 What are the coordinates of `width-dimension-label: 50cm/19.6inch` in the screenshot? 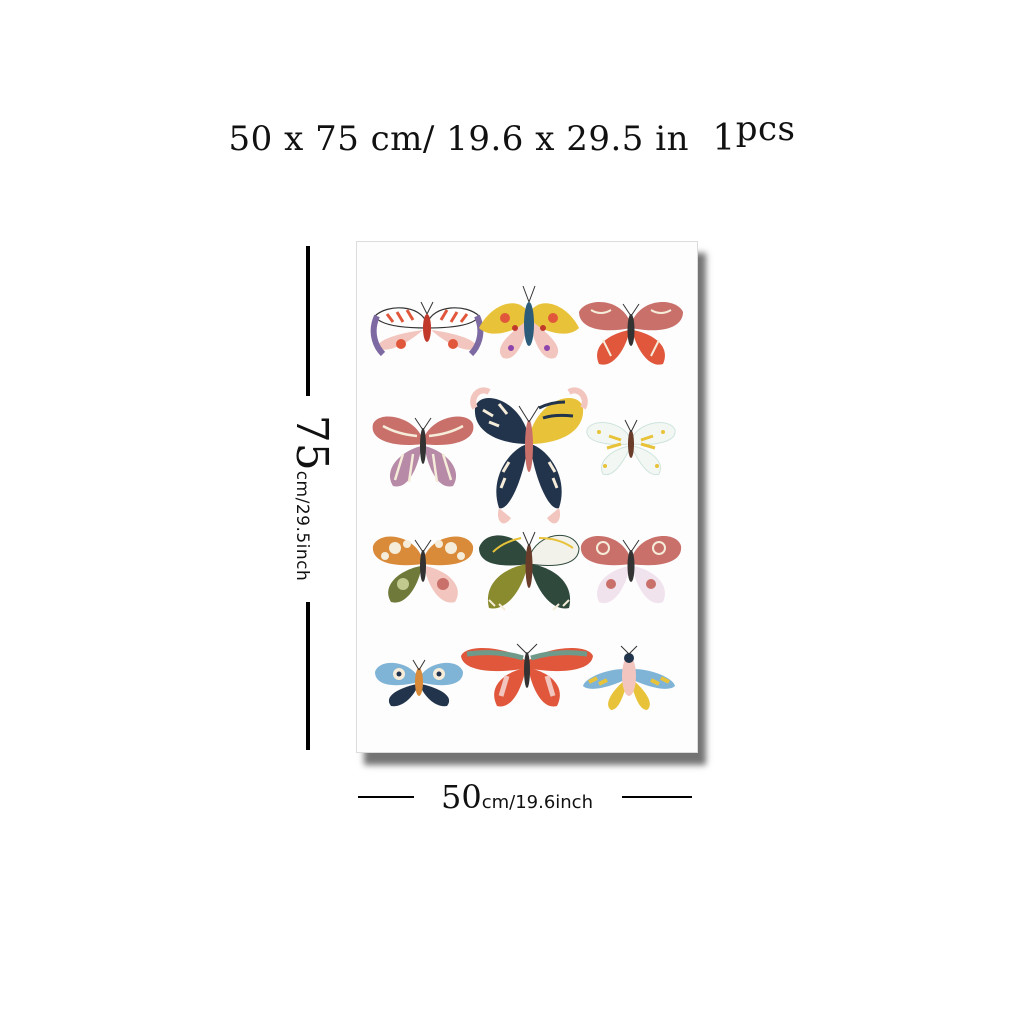 It's located at (517, 797).